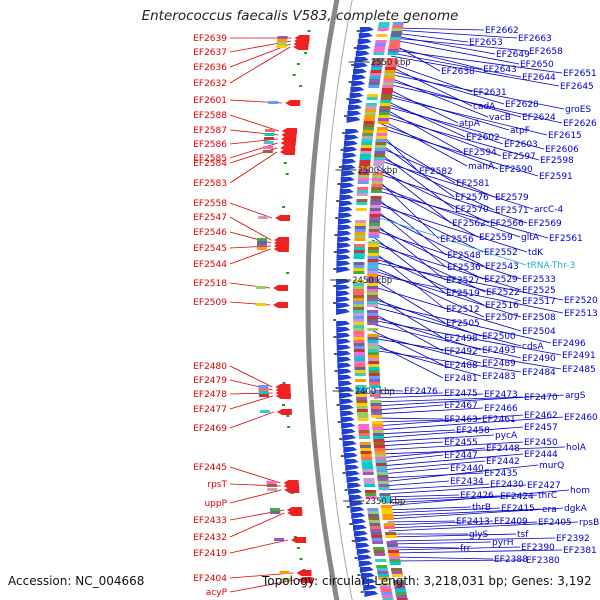 The height and width of the screenshot is (600, 600). What do you see at coordinates (539, 78) in the screenshot?
I see `right-gene-label: EF2644` at bounding box center [539, 78].